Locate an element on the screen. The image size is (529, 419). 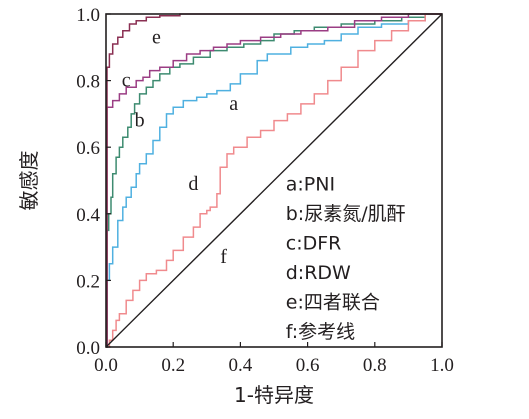
x-tick-label: 0.8 is located at coordinates (375, 365).